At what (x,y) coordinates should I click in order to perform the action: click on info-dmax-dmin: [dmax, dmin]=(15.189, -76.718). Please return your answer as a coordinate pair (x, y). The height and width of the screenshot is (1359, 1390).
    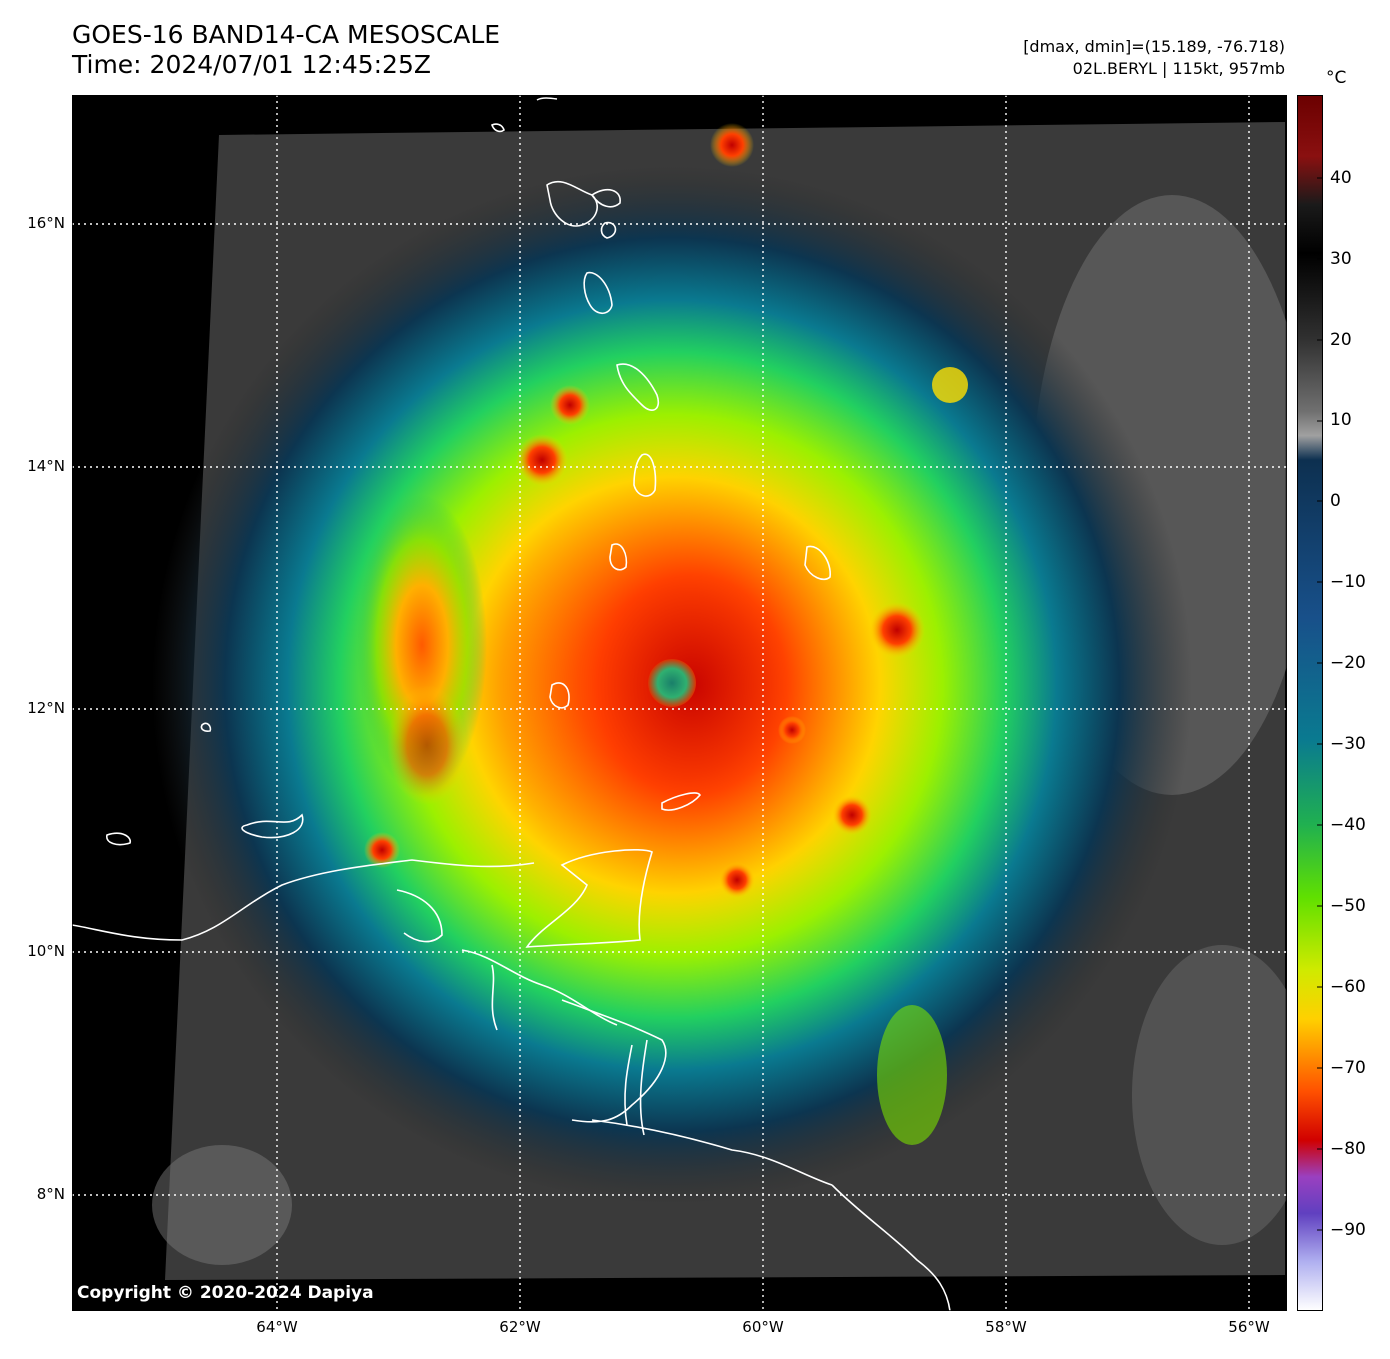
    Looking at the image, I should click on (1154, 46).